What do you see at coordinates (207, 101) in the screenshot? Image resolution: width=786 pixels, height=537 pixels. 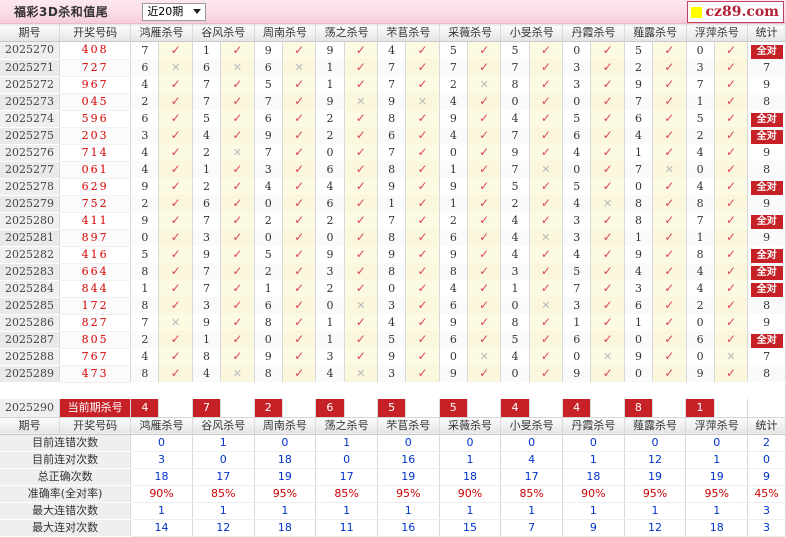 I see `kill-value-2: 7` at bounding box center [207, 101].